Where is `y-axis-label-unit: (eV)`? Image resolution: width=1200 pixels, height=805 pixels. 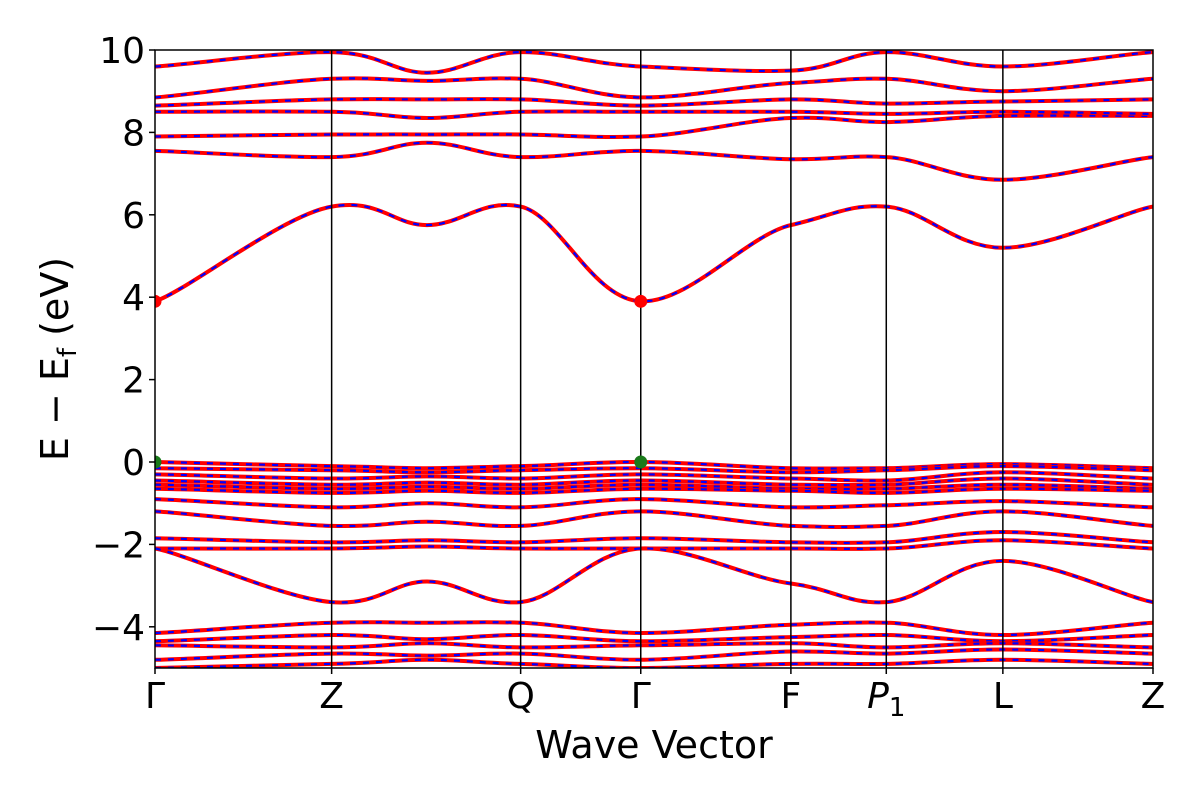
y-axis-label-unit: (eV) is located at coordinates (55, 302).